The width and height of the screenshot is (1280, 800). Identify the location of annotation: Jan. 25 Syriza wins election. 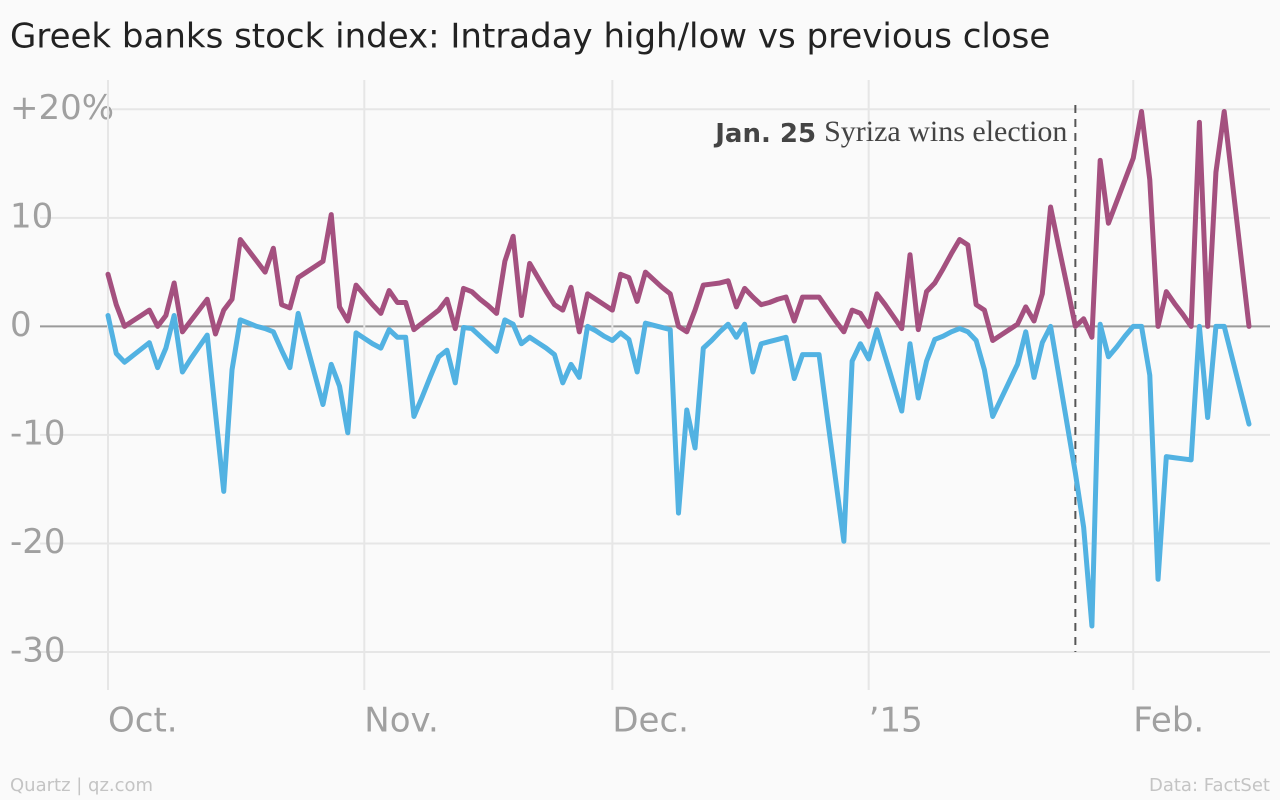
(890, 132).